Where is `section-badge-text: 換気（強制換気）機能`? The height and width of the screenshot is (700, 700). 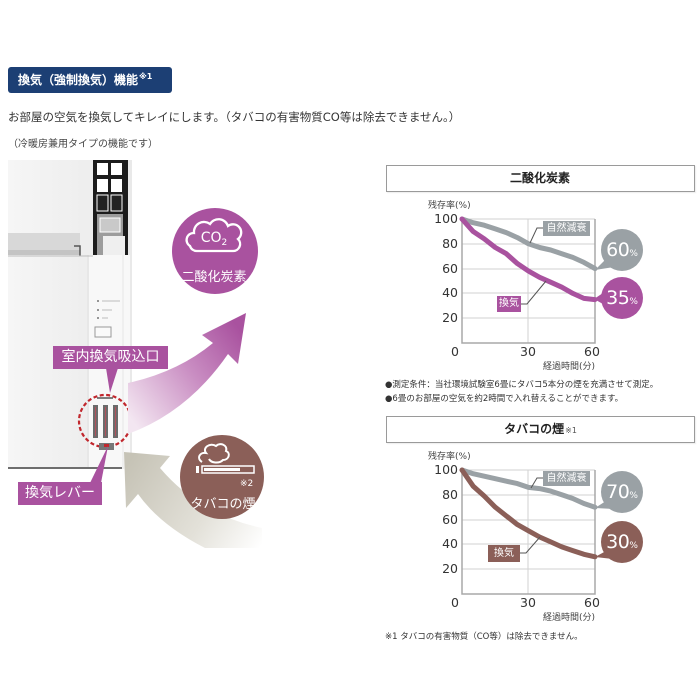 section-badge-text: 換気（強制換気）機能 is located at coordinates (78, 80).